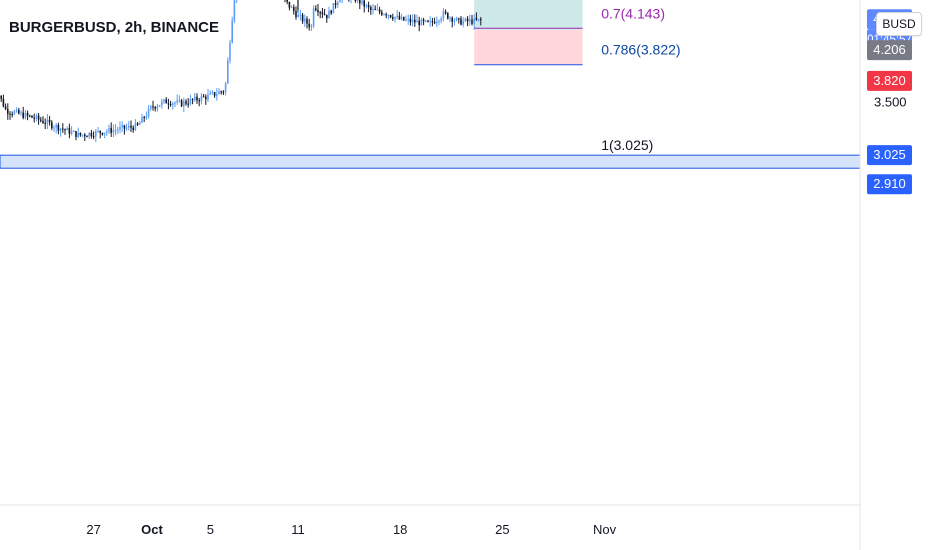 The width and height of the screenshot is (932, 550). What do you see at coordinates (889, 155) in the screenshot?
I see `price-axis-label` at bounding box center [889, 155].